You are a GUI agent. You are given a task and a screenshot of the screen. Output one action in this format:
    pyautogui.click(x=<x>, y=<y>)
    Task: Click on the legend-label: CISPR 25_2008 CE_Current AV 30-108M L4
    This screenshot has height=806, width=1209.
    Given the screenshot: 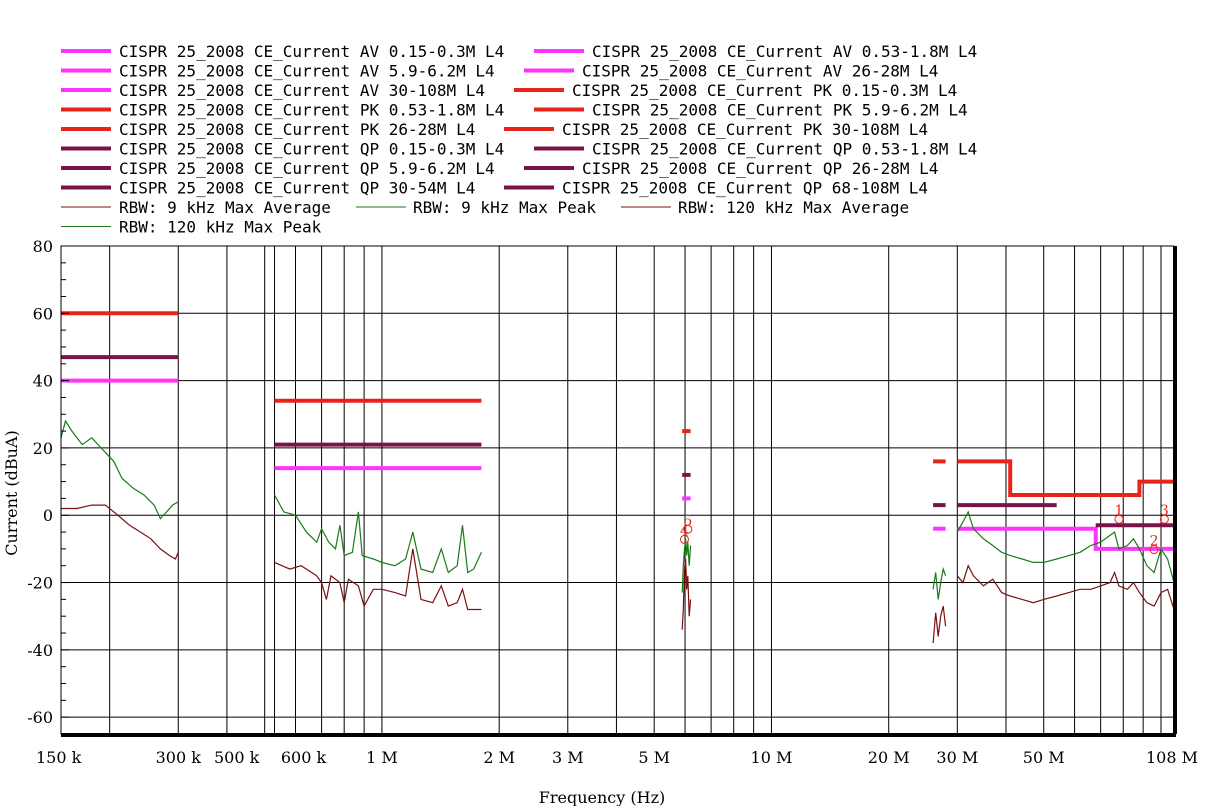 What is the action you would take?
    pyautogui.click(x=302, y=90)
    